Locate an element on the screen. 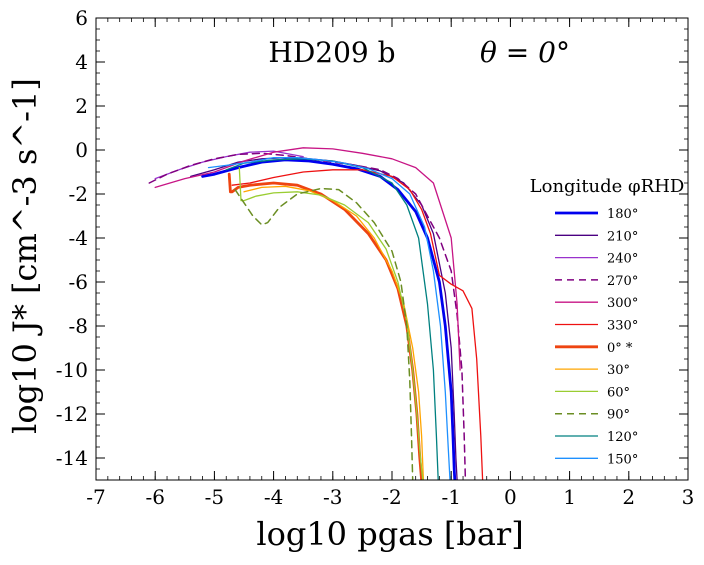  chart-title: HD209 b is located at coordinates (331, 52).